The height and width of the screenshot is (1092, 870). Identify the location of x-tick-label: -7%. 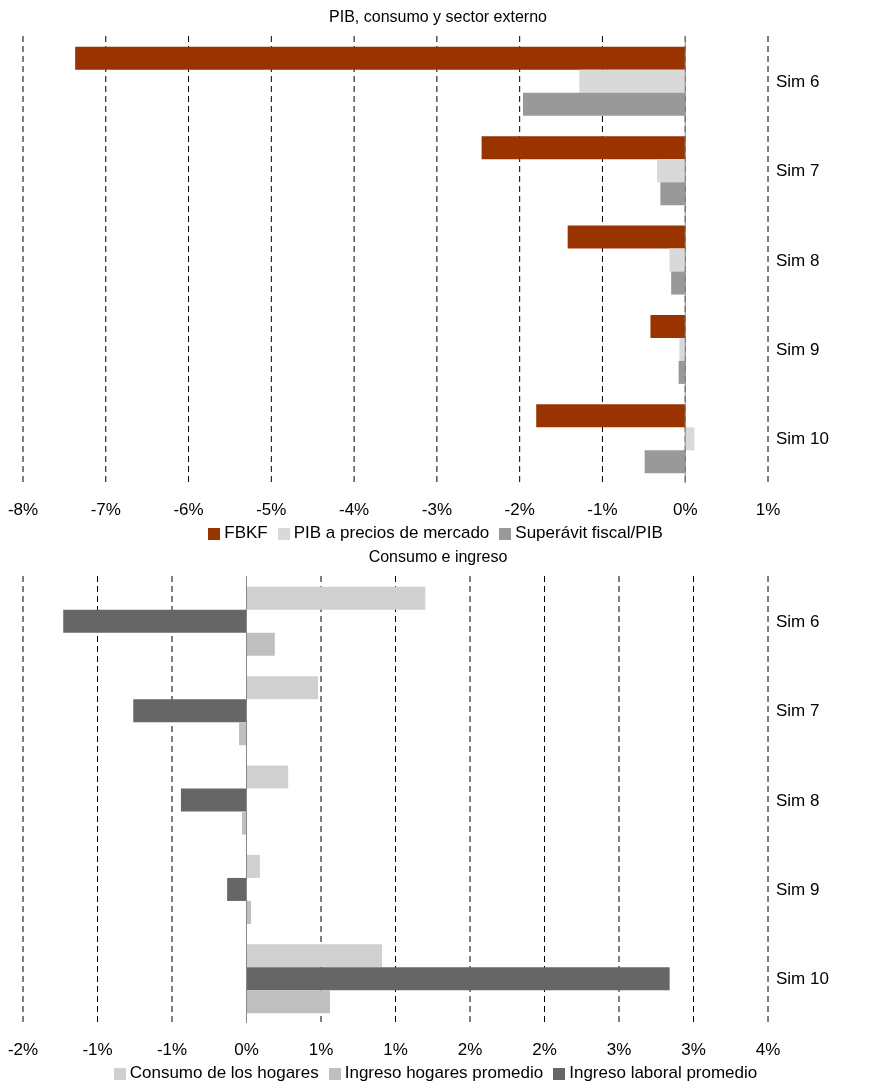
(105, 510).